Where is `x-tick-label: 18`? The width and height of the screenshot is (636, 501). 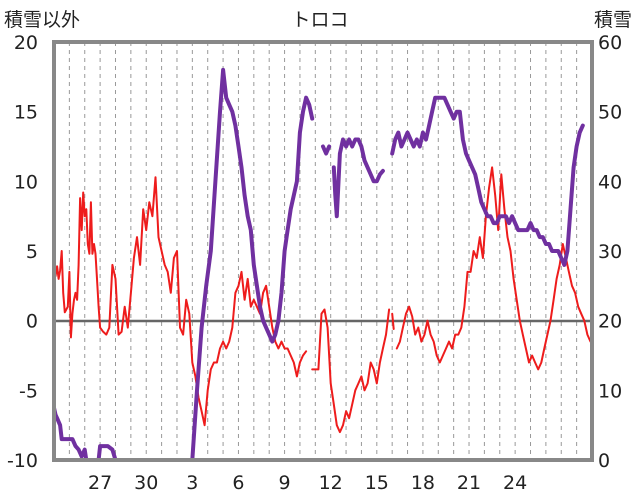 x-tick-label: 18 is located at coordinates (423, 483).